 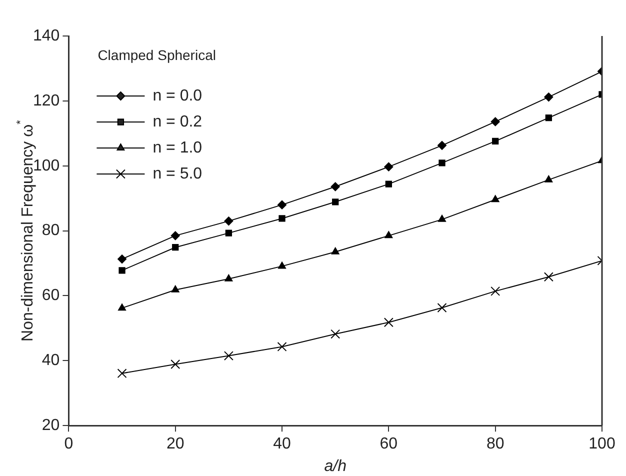 I want to click on x-tick-label: 80, so click(x=495, y=444).